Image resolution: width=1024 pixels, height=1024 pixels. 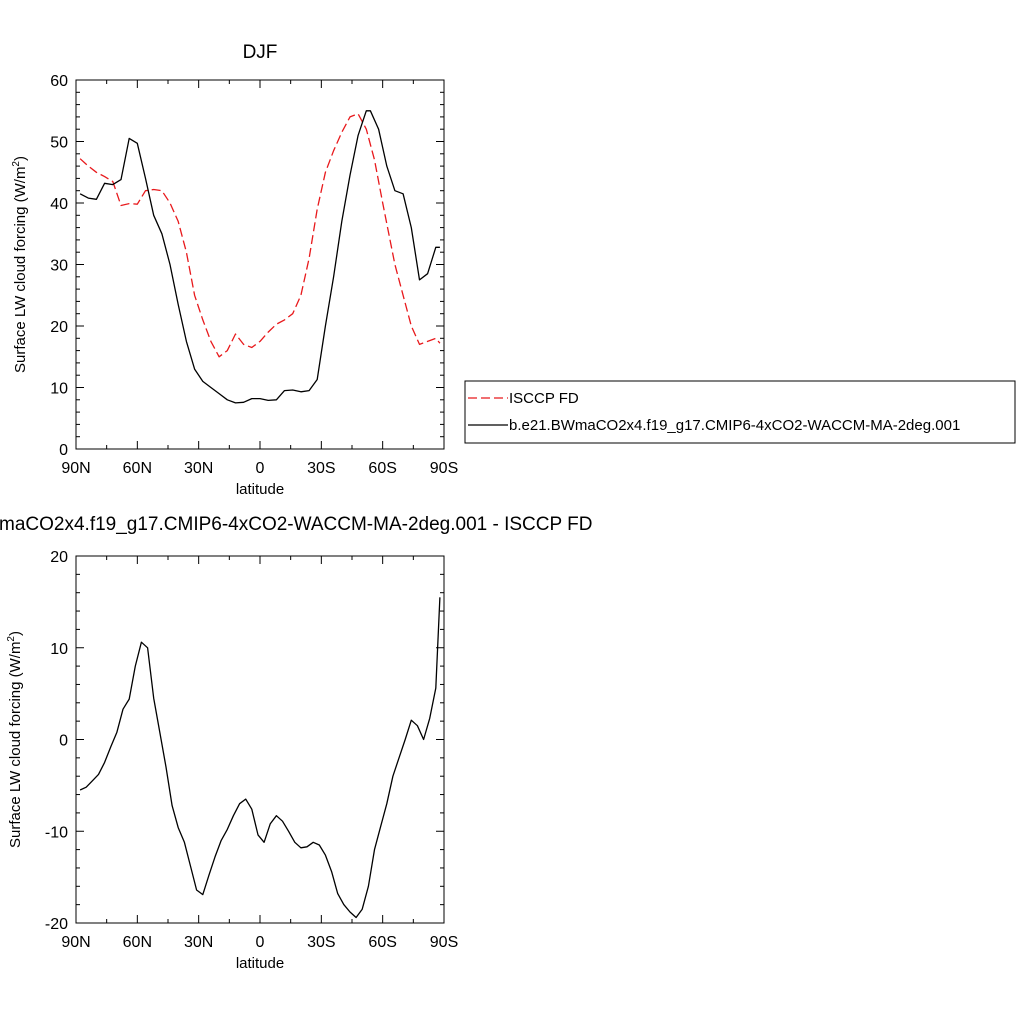 What do you see at coordinates (59, 204) in the screenshot?
I see `y-tick-label: 40` at bounding box center [59, 204].